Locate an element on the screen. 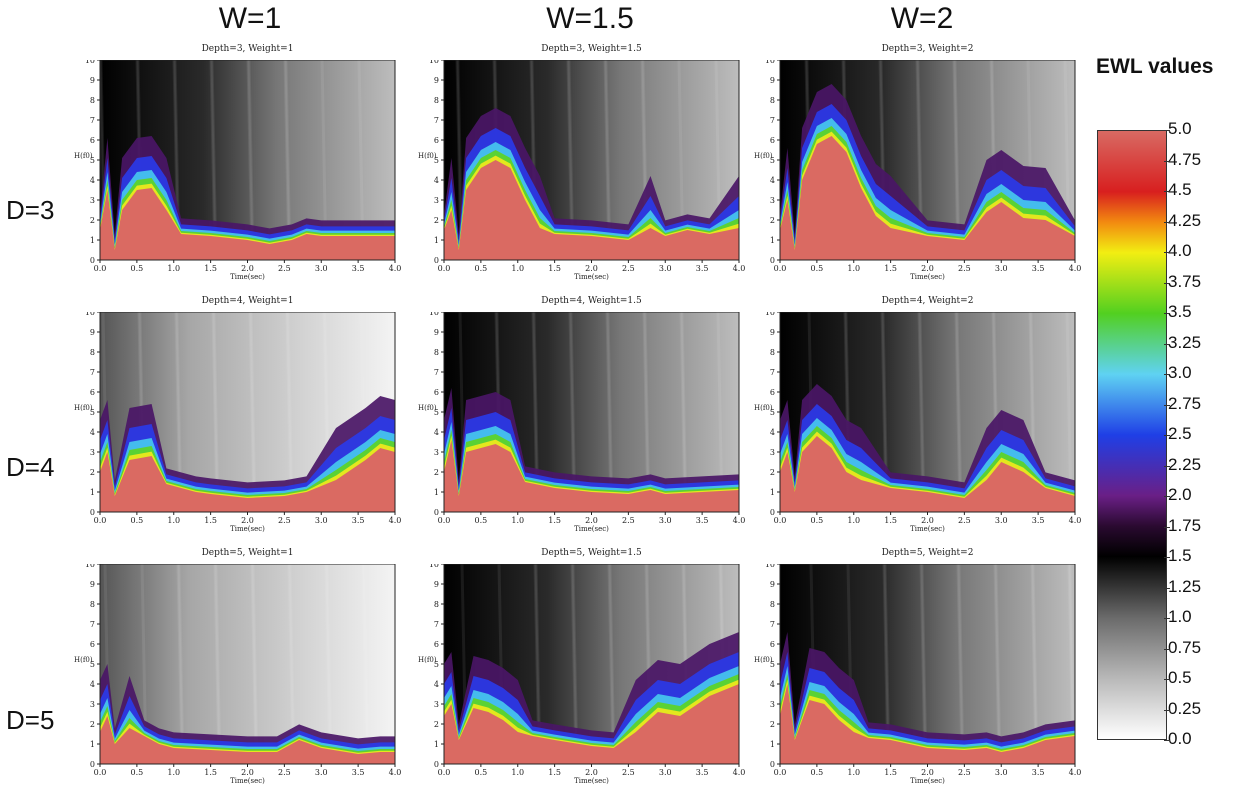 The image size is (1257, 794). x-tick-label: 2.5 is located at coordinates (964, 520).